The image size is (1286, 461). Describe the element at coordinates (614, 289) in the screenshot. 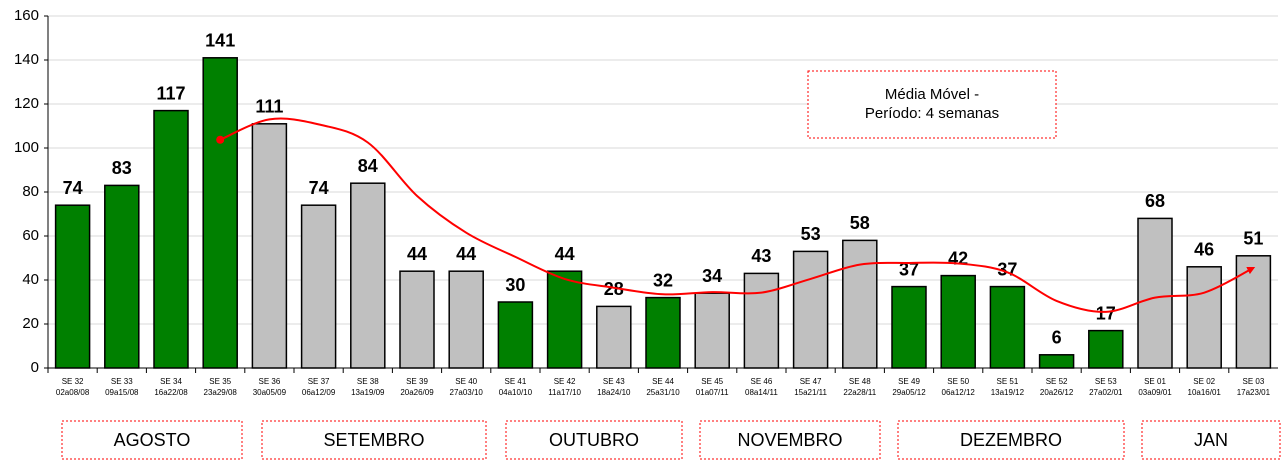

I see `data-label: 28` at that location.